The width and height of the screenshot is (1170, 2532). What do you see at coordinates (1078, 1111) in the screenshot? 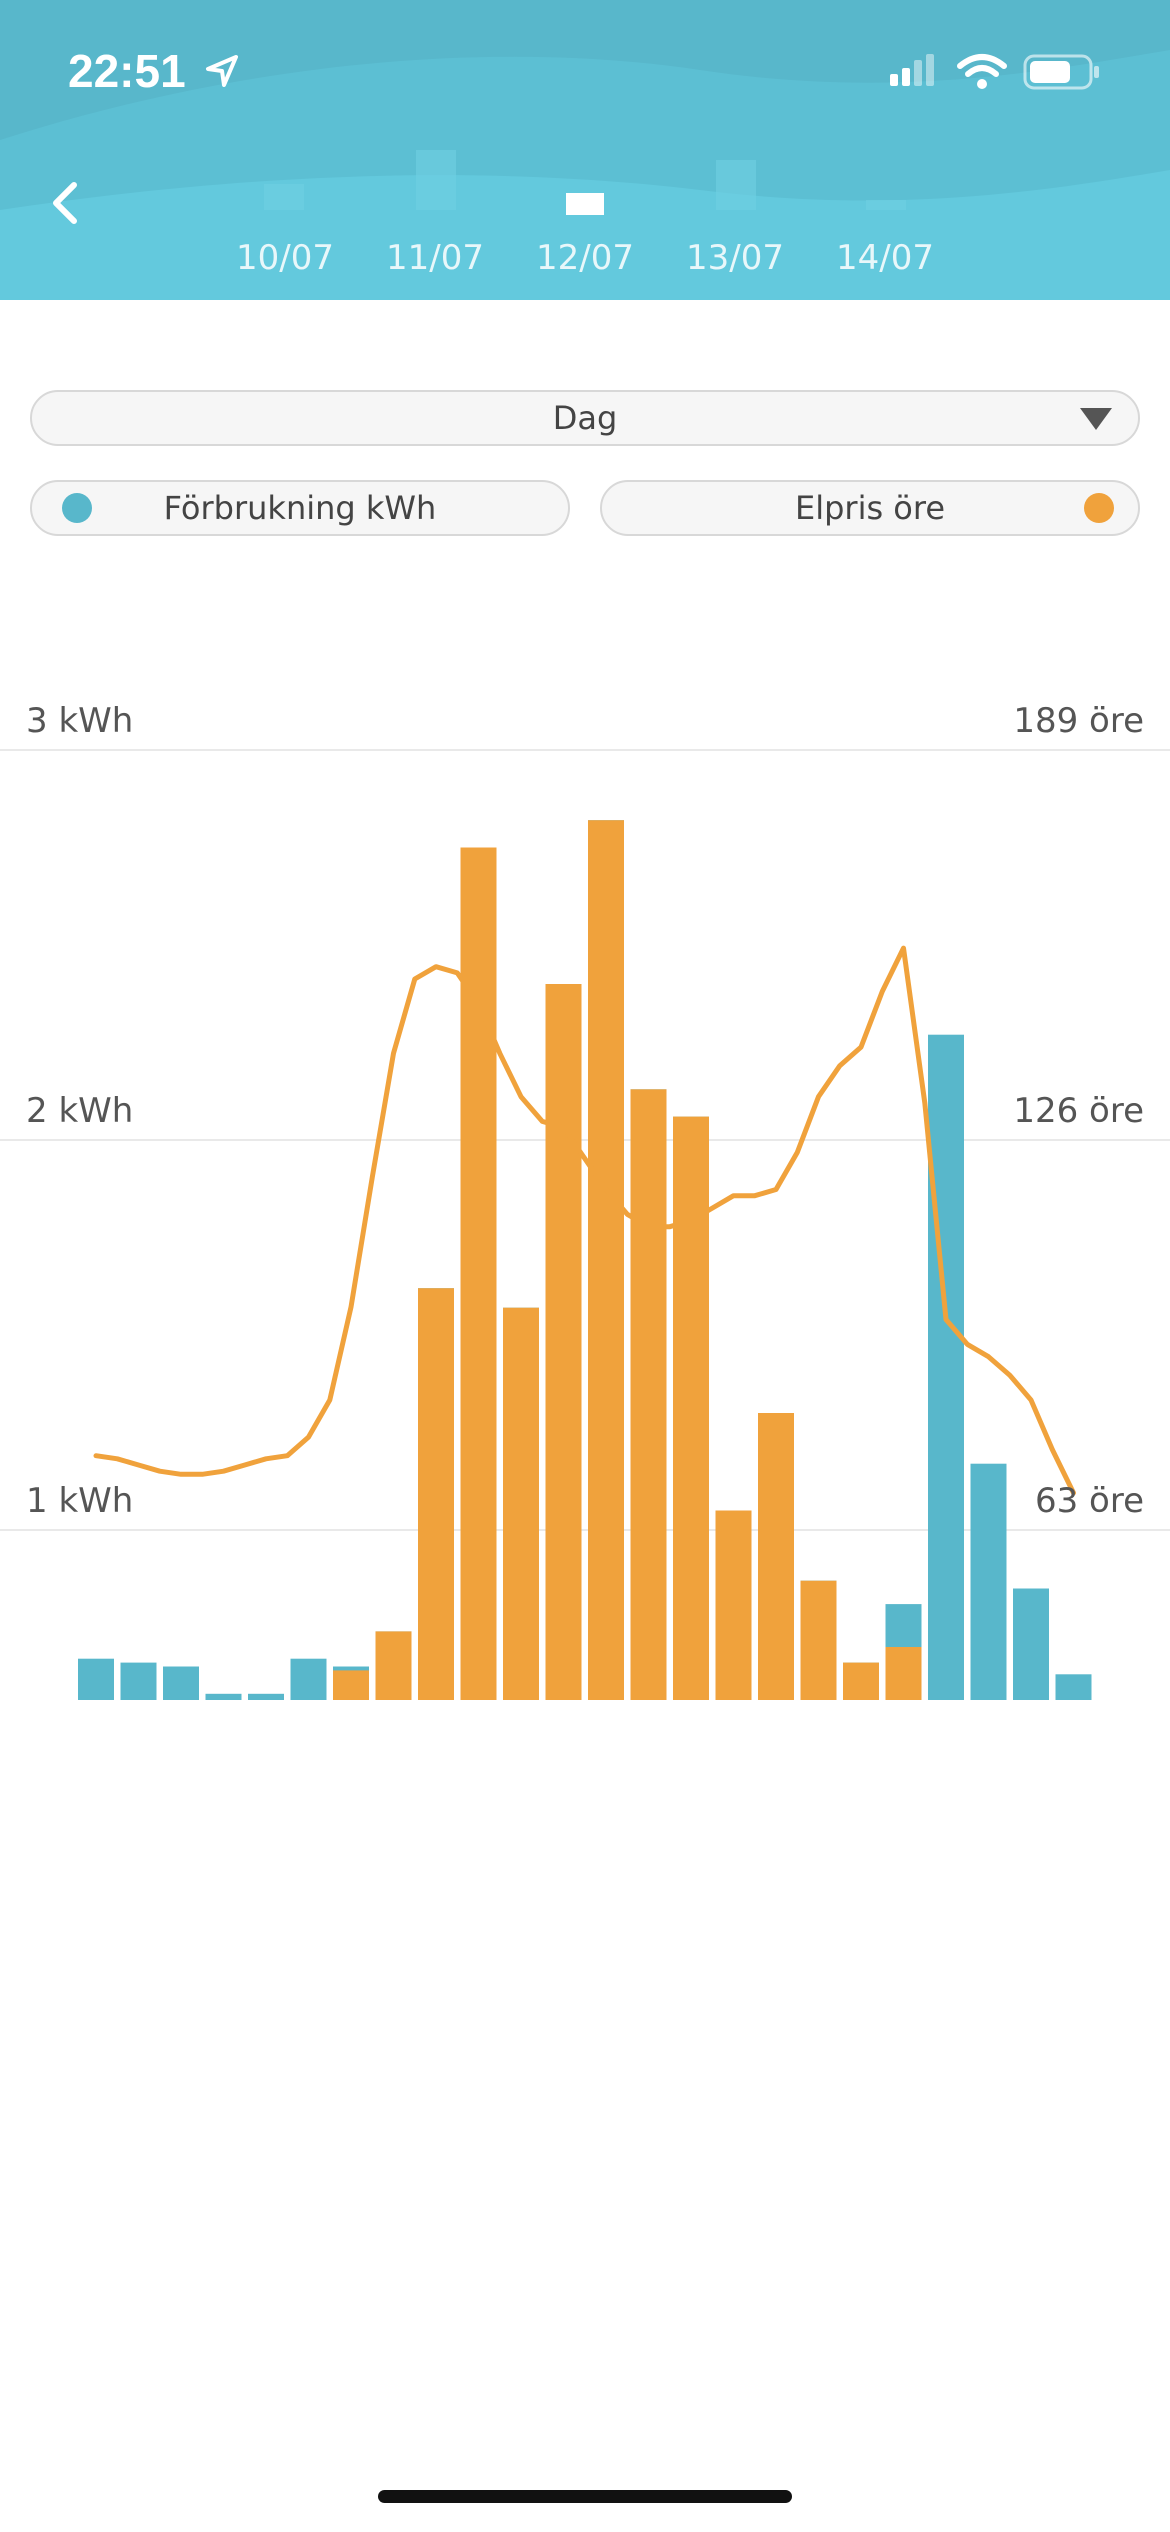
I see `y-right-tick-label: 126 öre` at bounding box center [1078, 1111].